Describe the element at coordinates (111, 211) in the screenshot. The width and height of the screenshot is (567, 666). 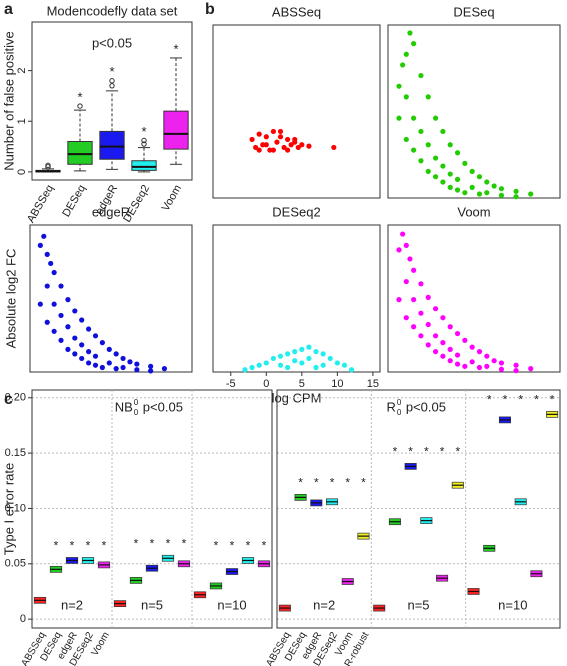
I see `chart-title: edgeR` at that location.